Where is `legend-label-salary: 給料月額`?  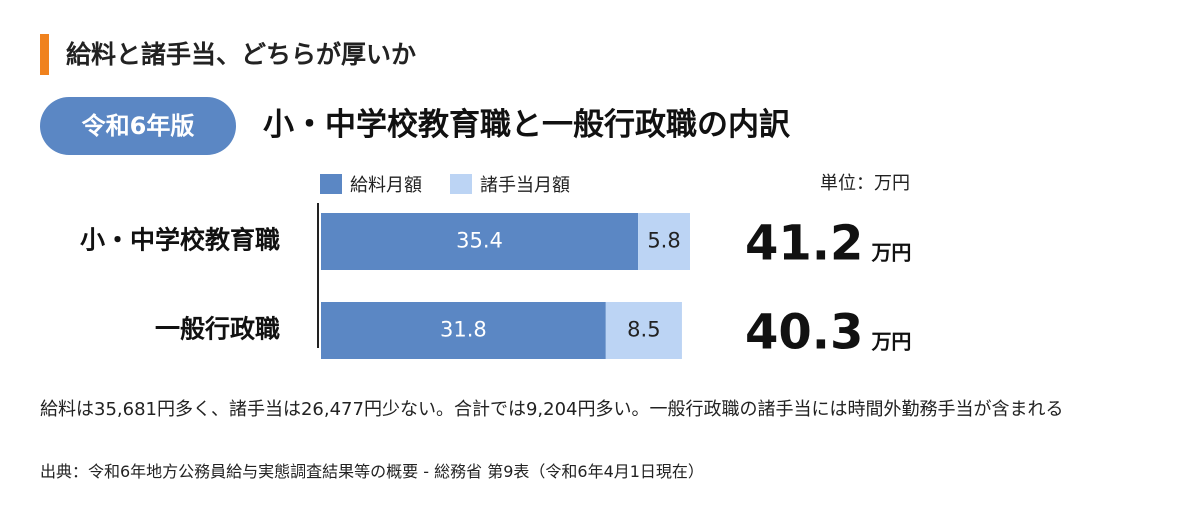
legend-label-salary: 給料月額 is located at coordinates (386, 185).